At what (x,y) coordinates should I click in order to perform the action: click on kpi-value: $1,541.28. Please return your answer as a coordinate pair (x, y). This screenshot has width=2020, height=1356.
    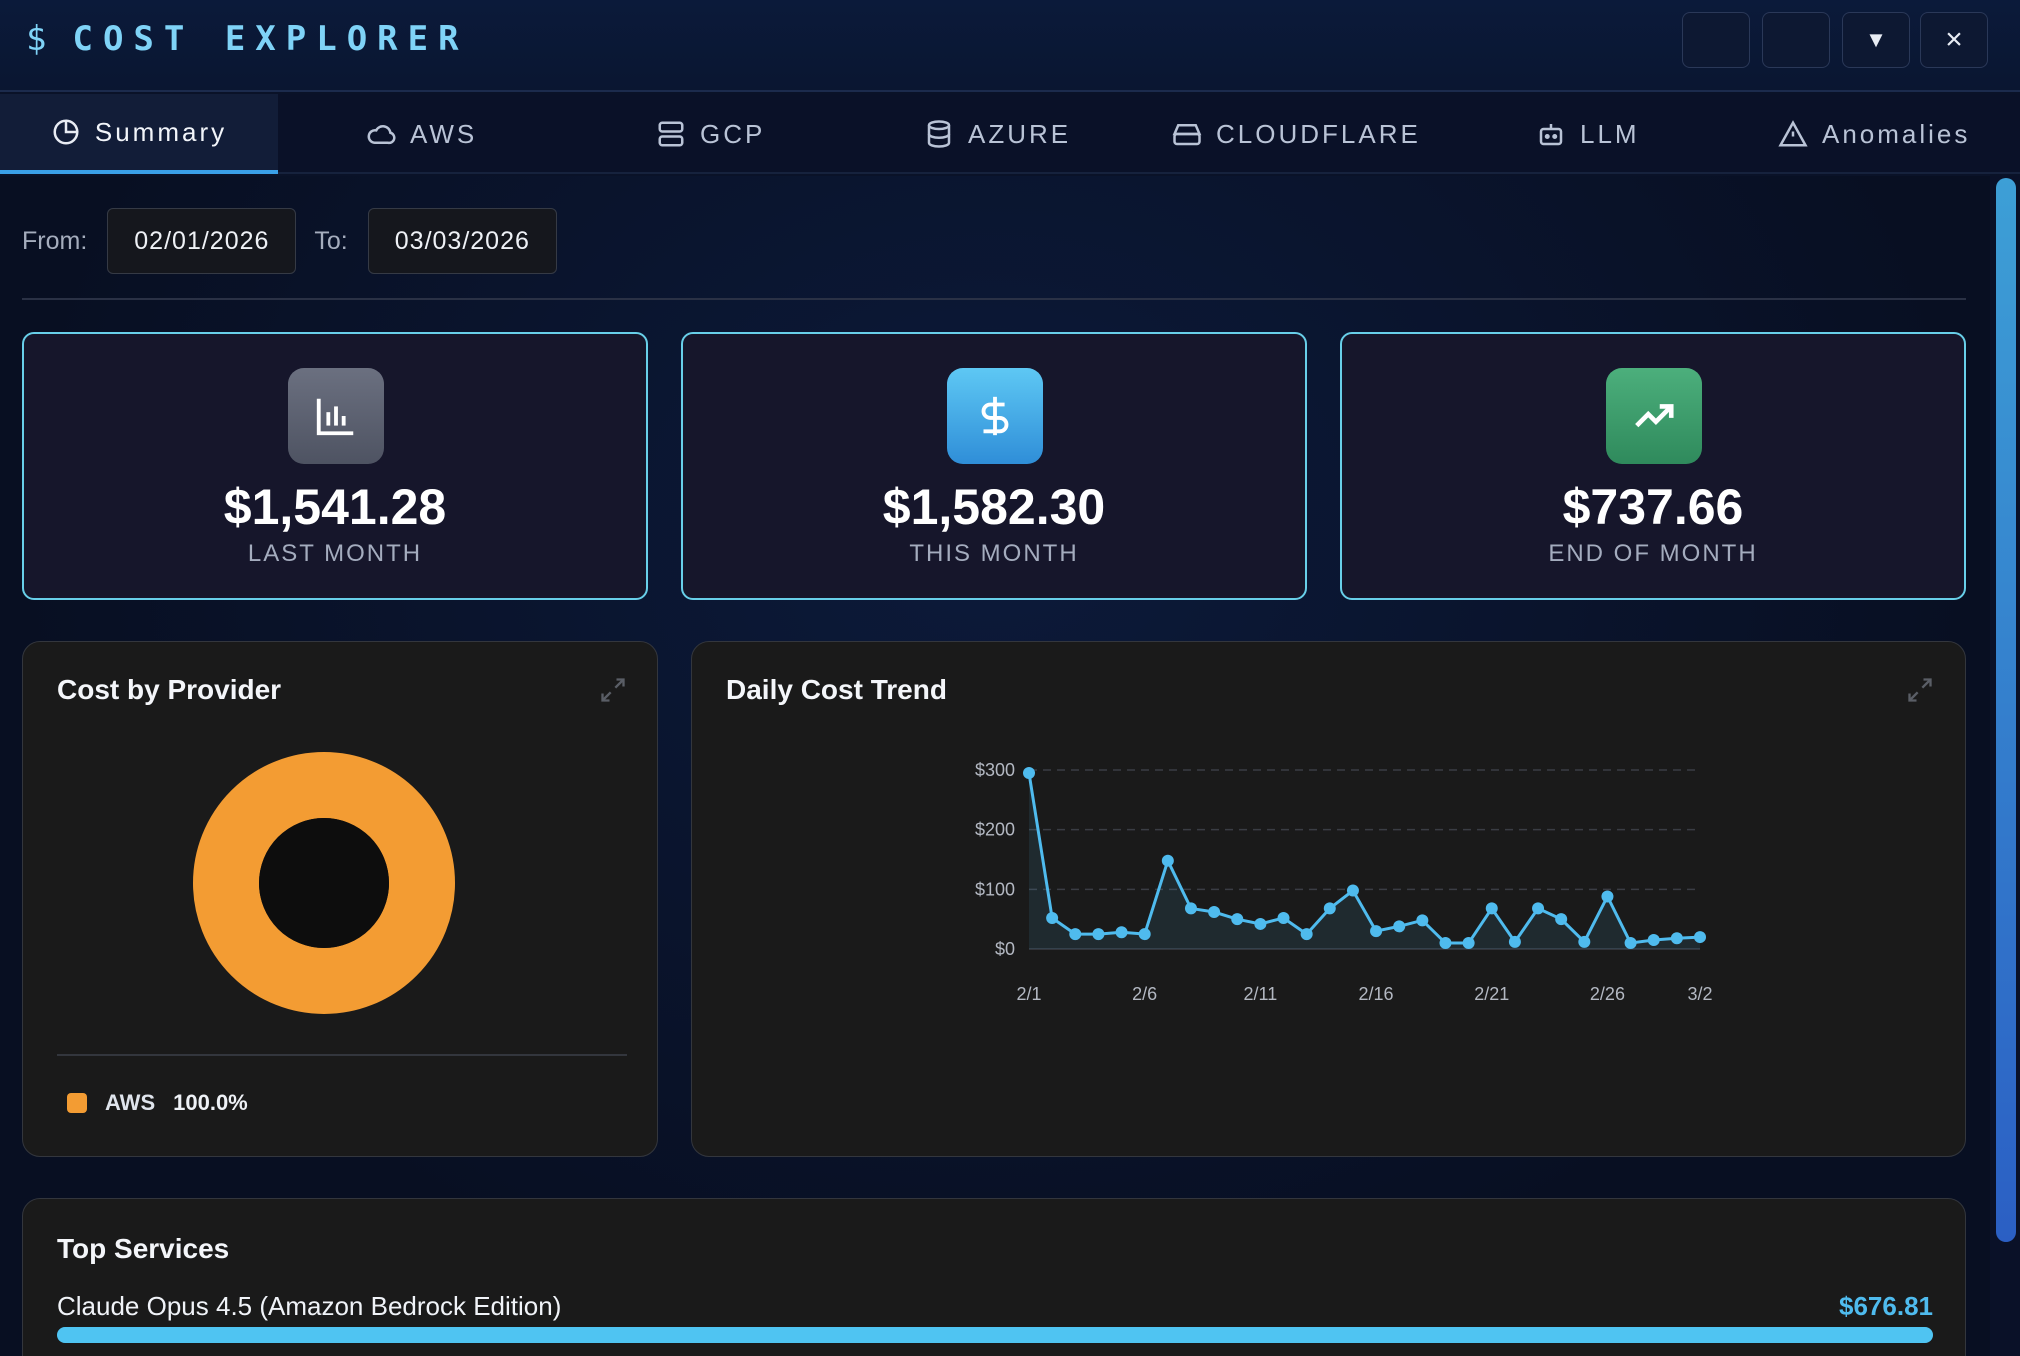
    Looking at the image, I should click on (335, 507).